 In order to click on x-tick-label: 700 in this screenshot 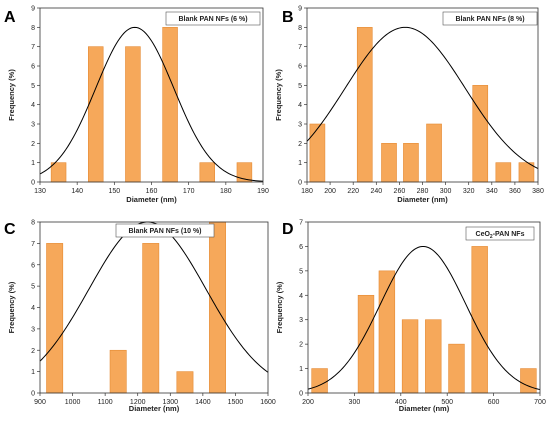, I will do `click(540, 402)`.